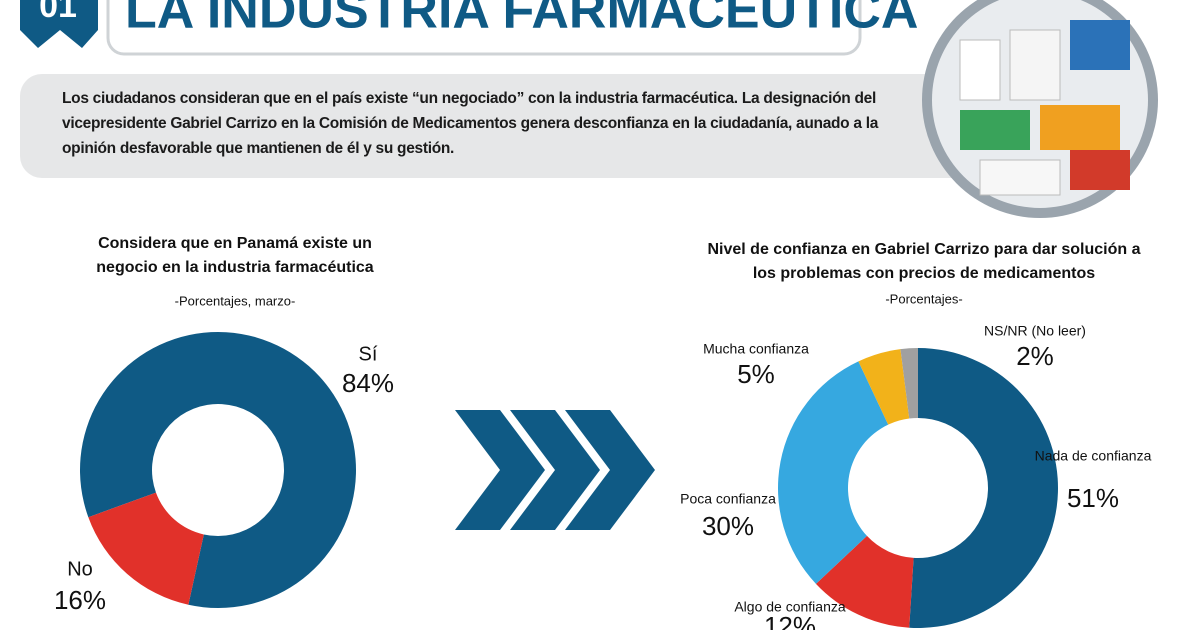 The image size is (1200, 630). I want to click on slice-label: Poca confianza, so click(728, 499).